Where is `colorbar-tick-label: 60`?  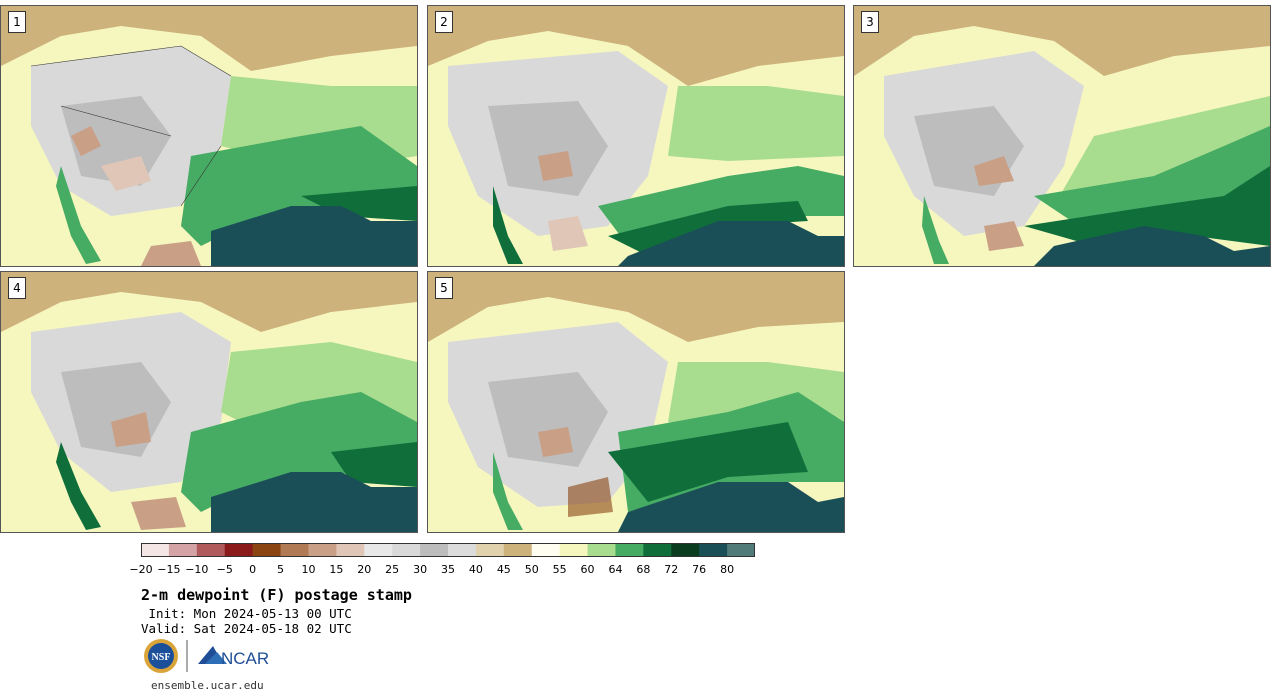 colorbar-tick-label: 60 is located at coordinates (587, 569).